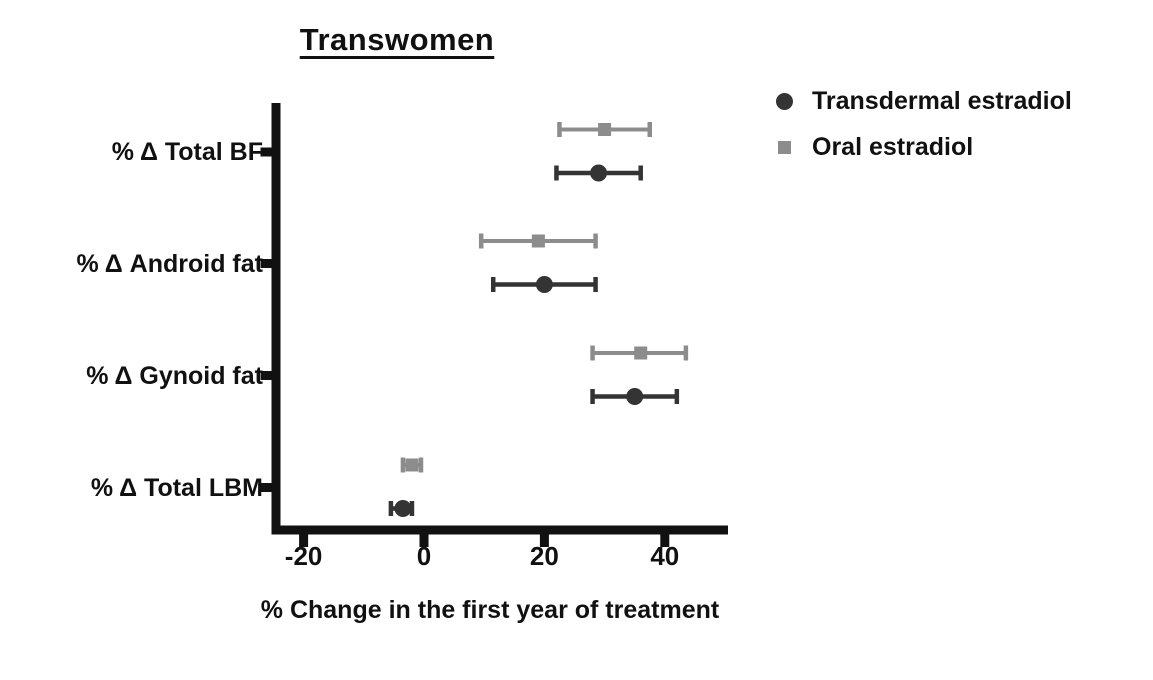  I want to click on circle-marker-icon, so click(784, 101).